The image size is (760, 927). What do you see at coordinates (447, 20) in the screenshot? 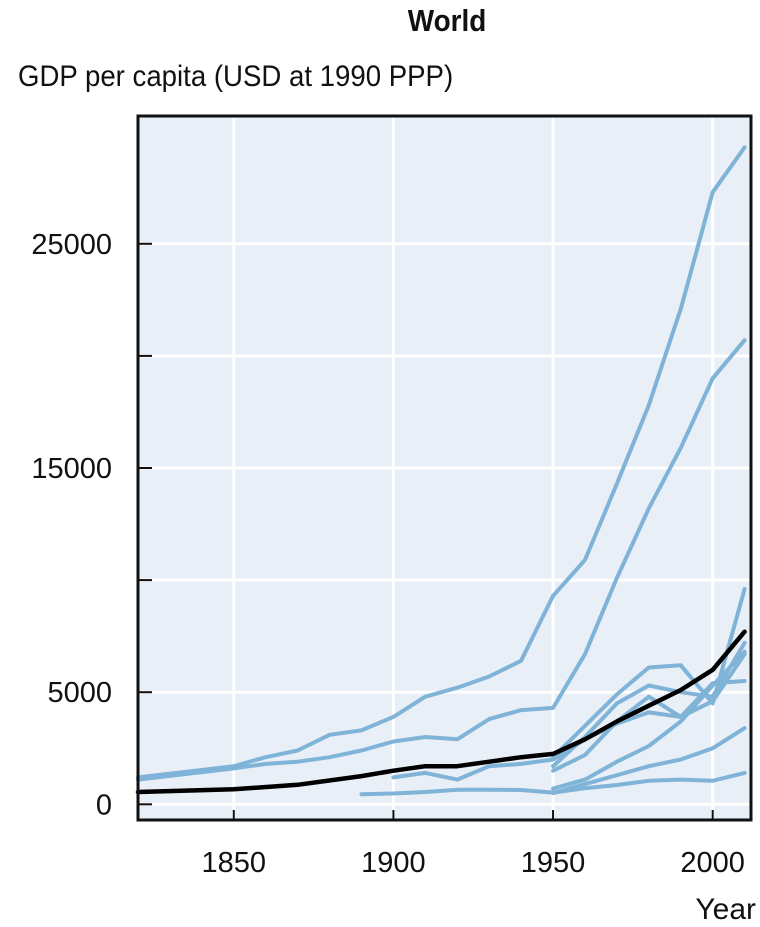
I see `chart-title: World` at bounding box center [447, 20].